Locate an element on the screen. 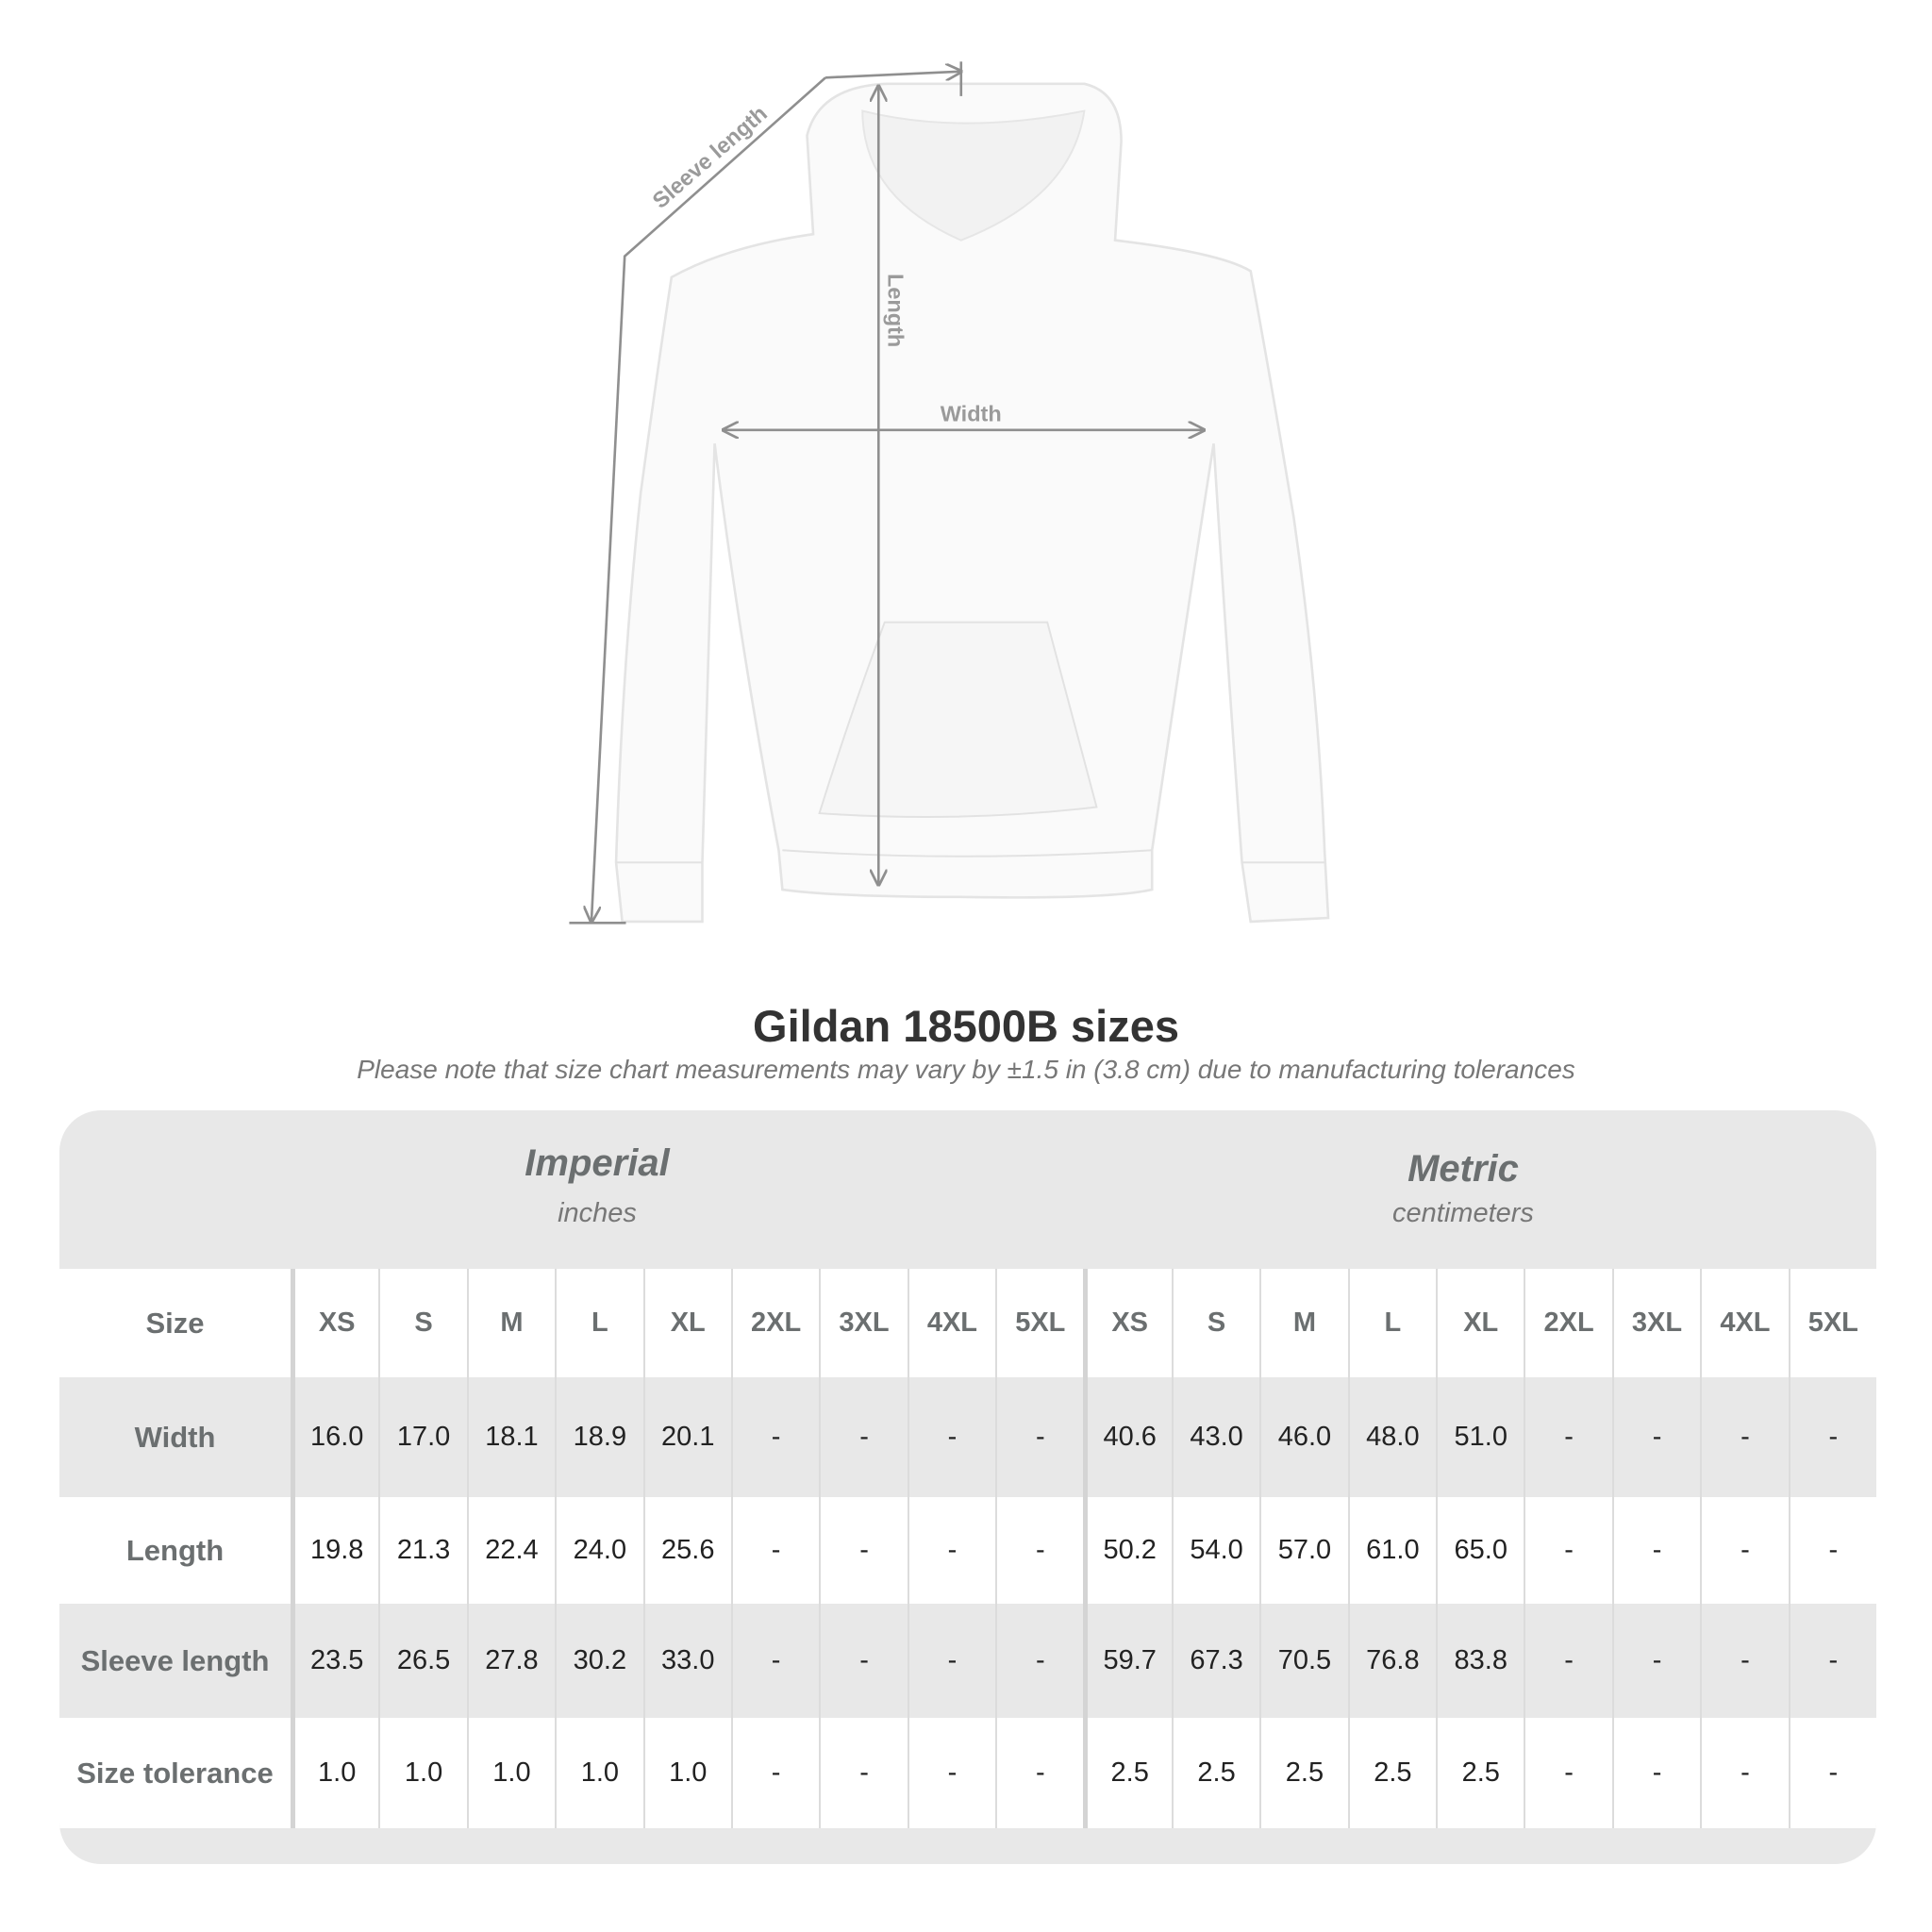  sleeve-length-label: Sleeve length is located at coordinates (710, 157).